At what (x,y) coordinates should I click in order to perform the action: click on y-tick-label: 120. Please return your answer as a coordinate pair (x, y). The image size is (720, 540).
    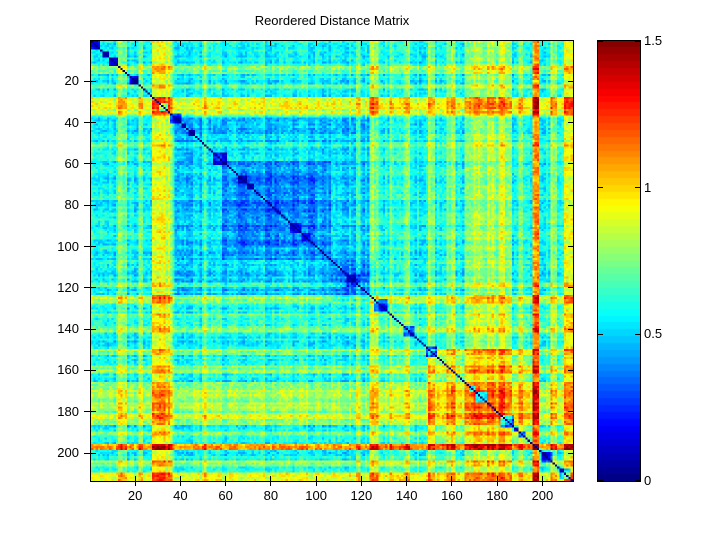
    Looking at the image, I should click on (68, 287).